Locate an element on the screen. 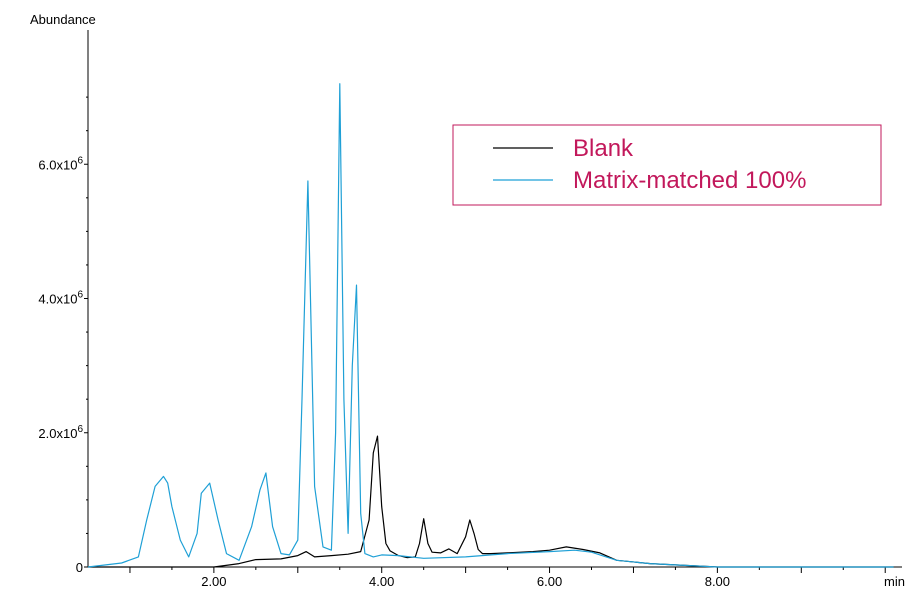  x-tick-label: 8.00 is located at coordinates (717, 581).